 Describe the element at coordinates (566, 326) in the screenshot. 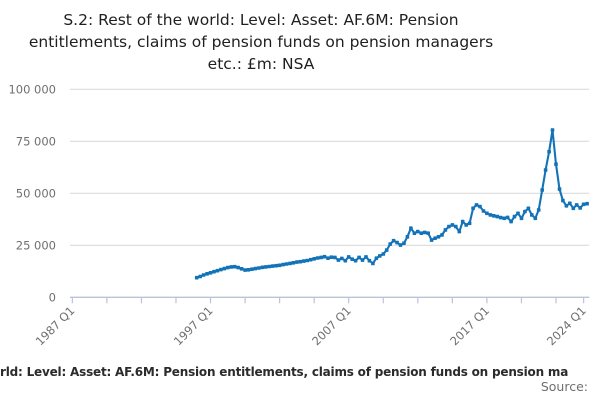

I see `x-tick-label: 2024 Q1` at that location.